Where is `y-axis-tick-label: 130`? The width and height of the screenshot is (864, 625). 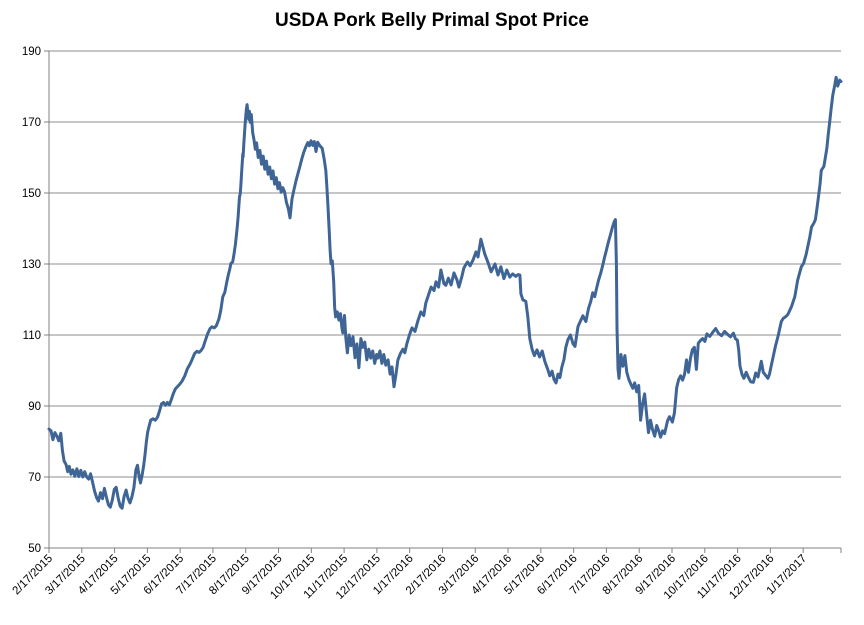
y-axis-tick-label: 130 is located at coordinates (31, 265).